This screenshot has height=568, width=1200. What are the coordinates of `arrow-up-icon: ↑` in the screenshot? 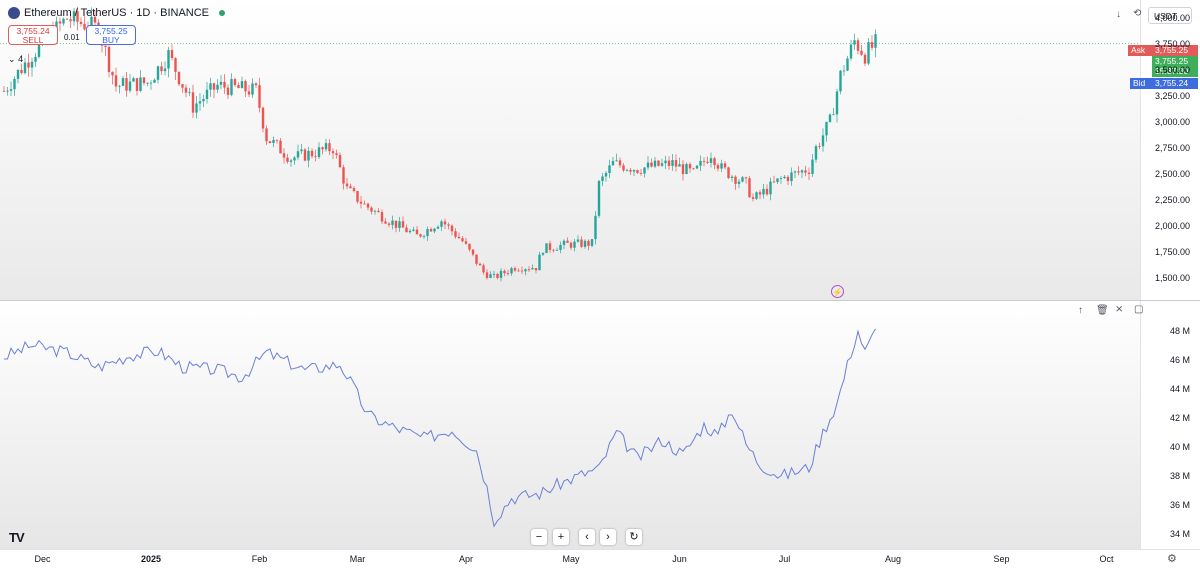 It's located at (1080, 310).